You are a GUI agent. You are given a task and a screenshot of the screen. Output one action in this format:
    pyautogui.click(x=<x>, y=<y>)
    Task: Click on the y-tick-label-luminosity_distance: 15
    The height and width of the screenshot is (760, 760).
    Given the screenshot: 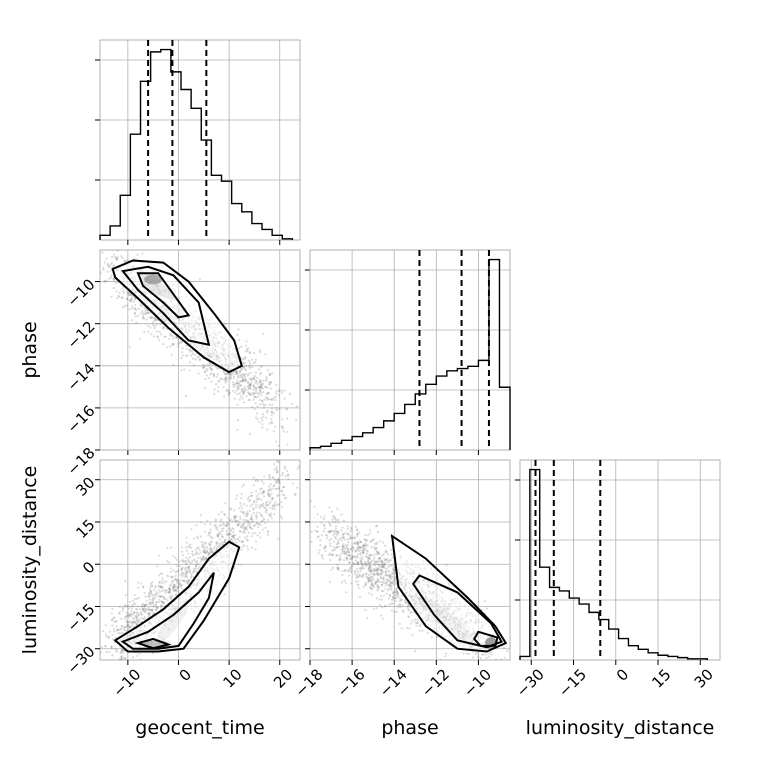 What is the action you would take?
    pyautogui.click(x=85, y=529)
    